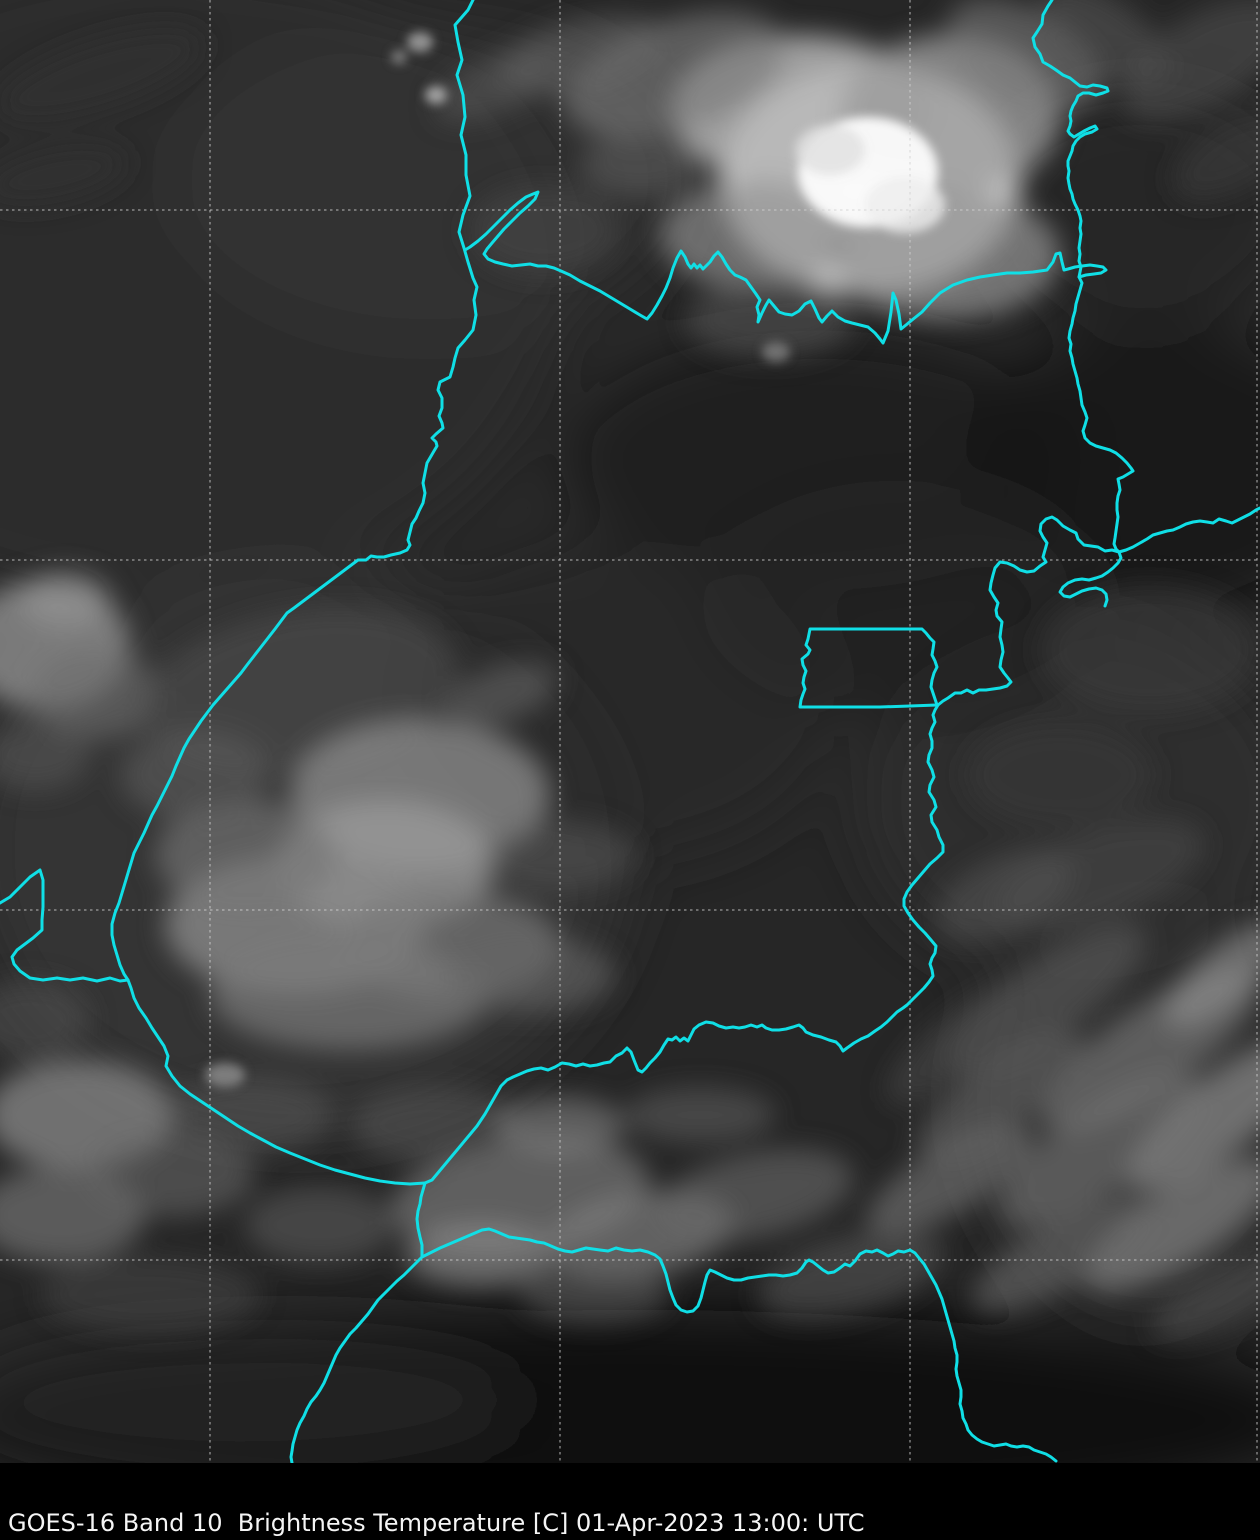  Describe the element at coordinates (868, 668) in the screenshot. I see `state-border-distrito-federal-rectangle` at that location.